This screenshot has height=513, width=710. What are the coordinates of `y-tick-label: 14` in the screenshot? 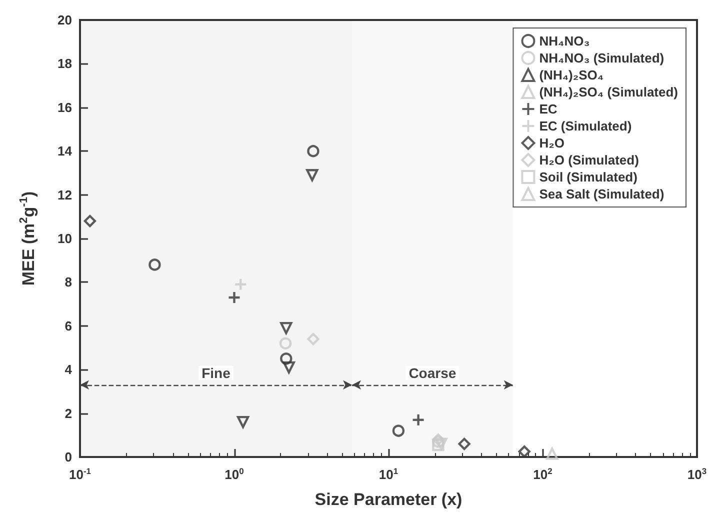 It's located at (65, 151).